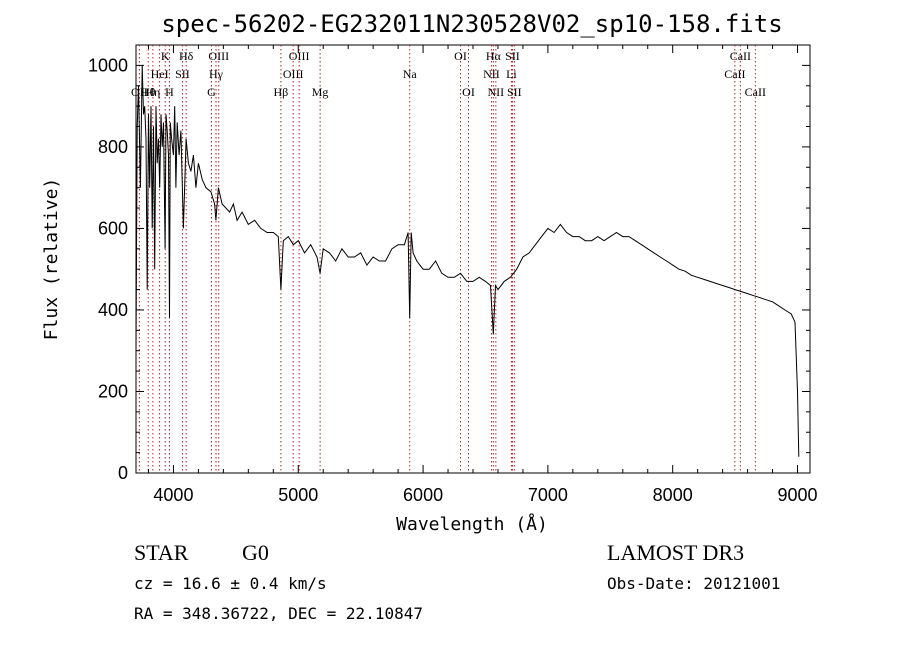  What do you see at coordinates (211, 92) in the screenshot?
I see `spectral-line-label: G` at bounding box center [211, 92].